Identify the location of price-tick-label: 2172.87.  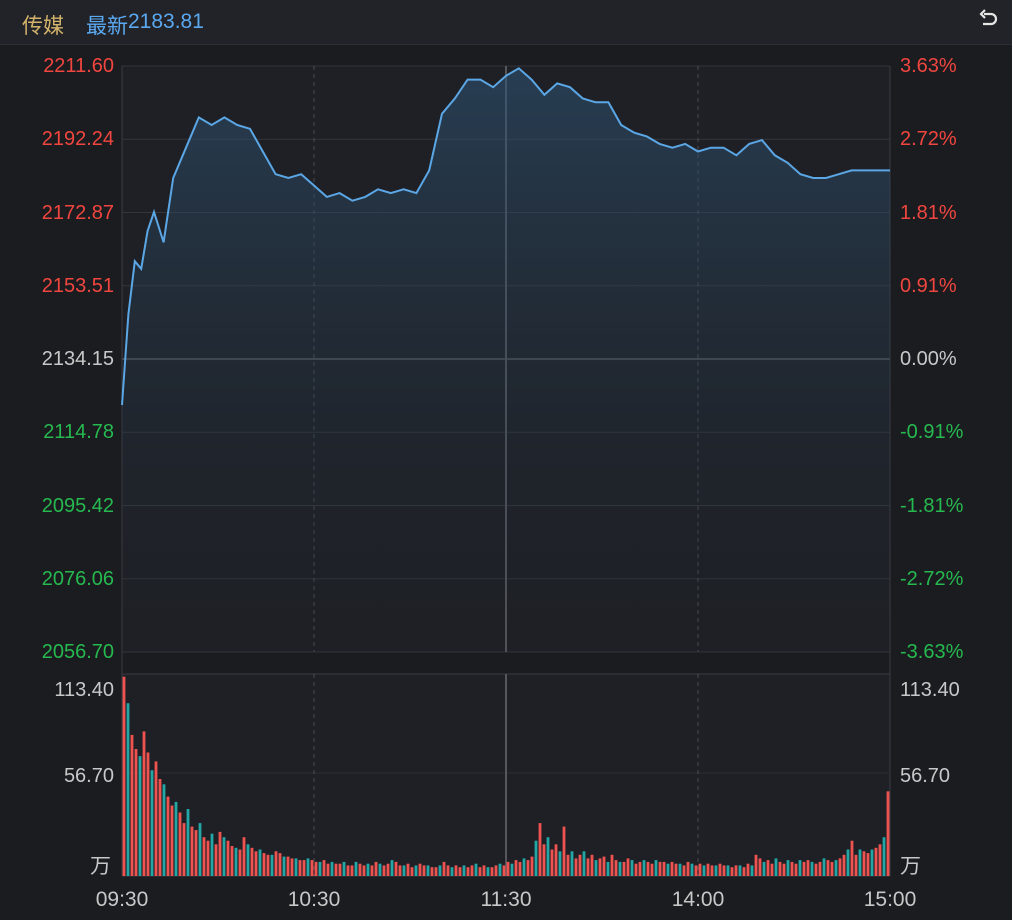
(77, 212).